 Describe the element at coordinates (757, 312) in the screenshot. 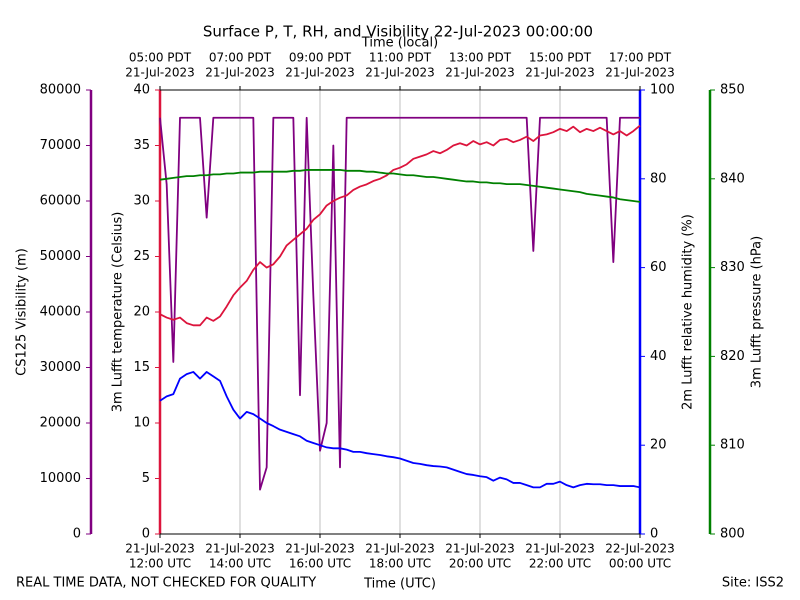

I see `y-axis-label: 3m Lufft pressure (hPa)` at that location.